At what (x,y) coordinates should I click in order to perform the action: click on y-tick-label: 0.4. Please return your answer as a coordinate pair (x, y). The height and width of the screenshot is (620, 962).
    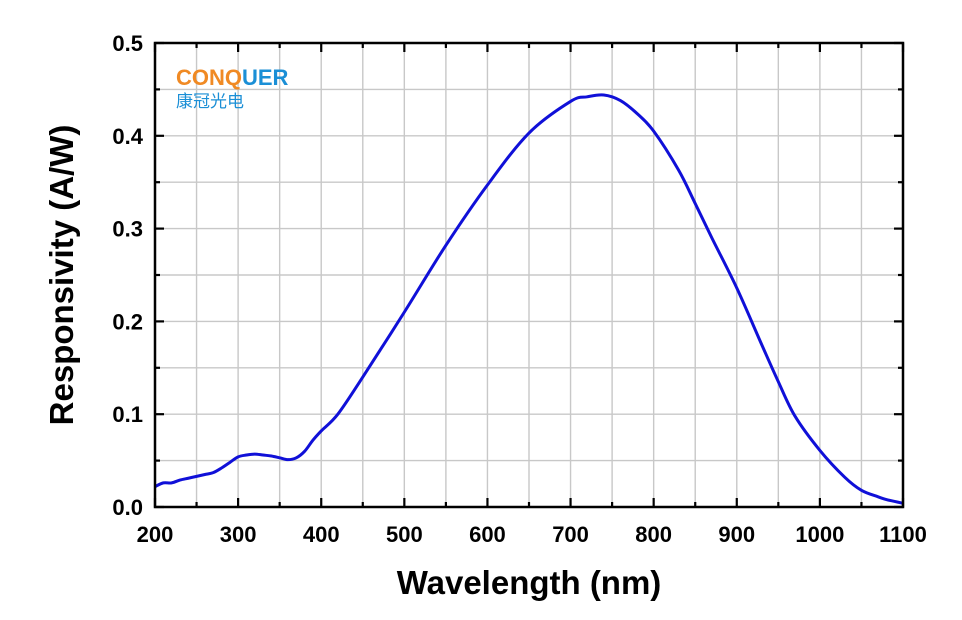
    Looking at the image, I should click on (127, 136).